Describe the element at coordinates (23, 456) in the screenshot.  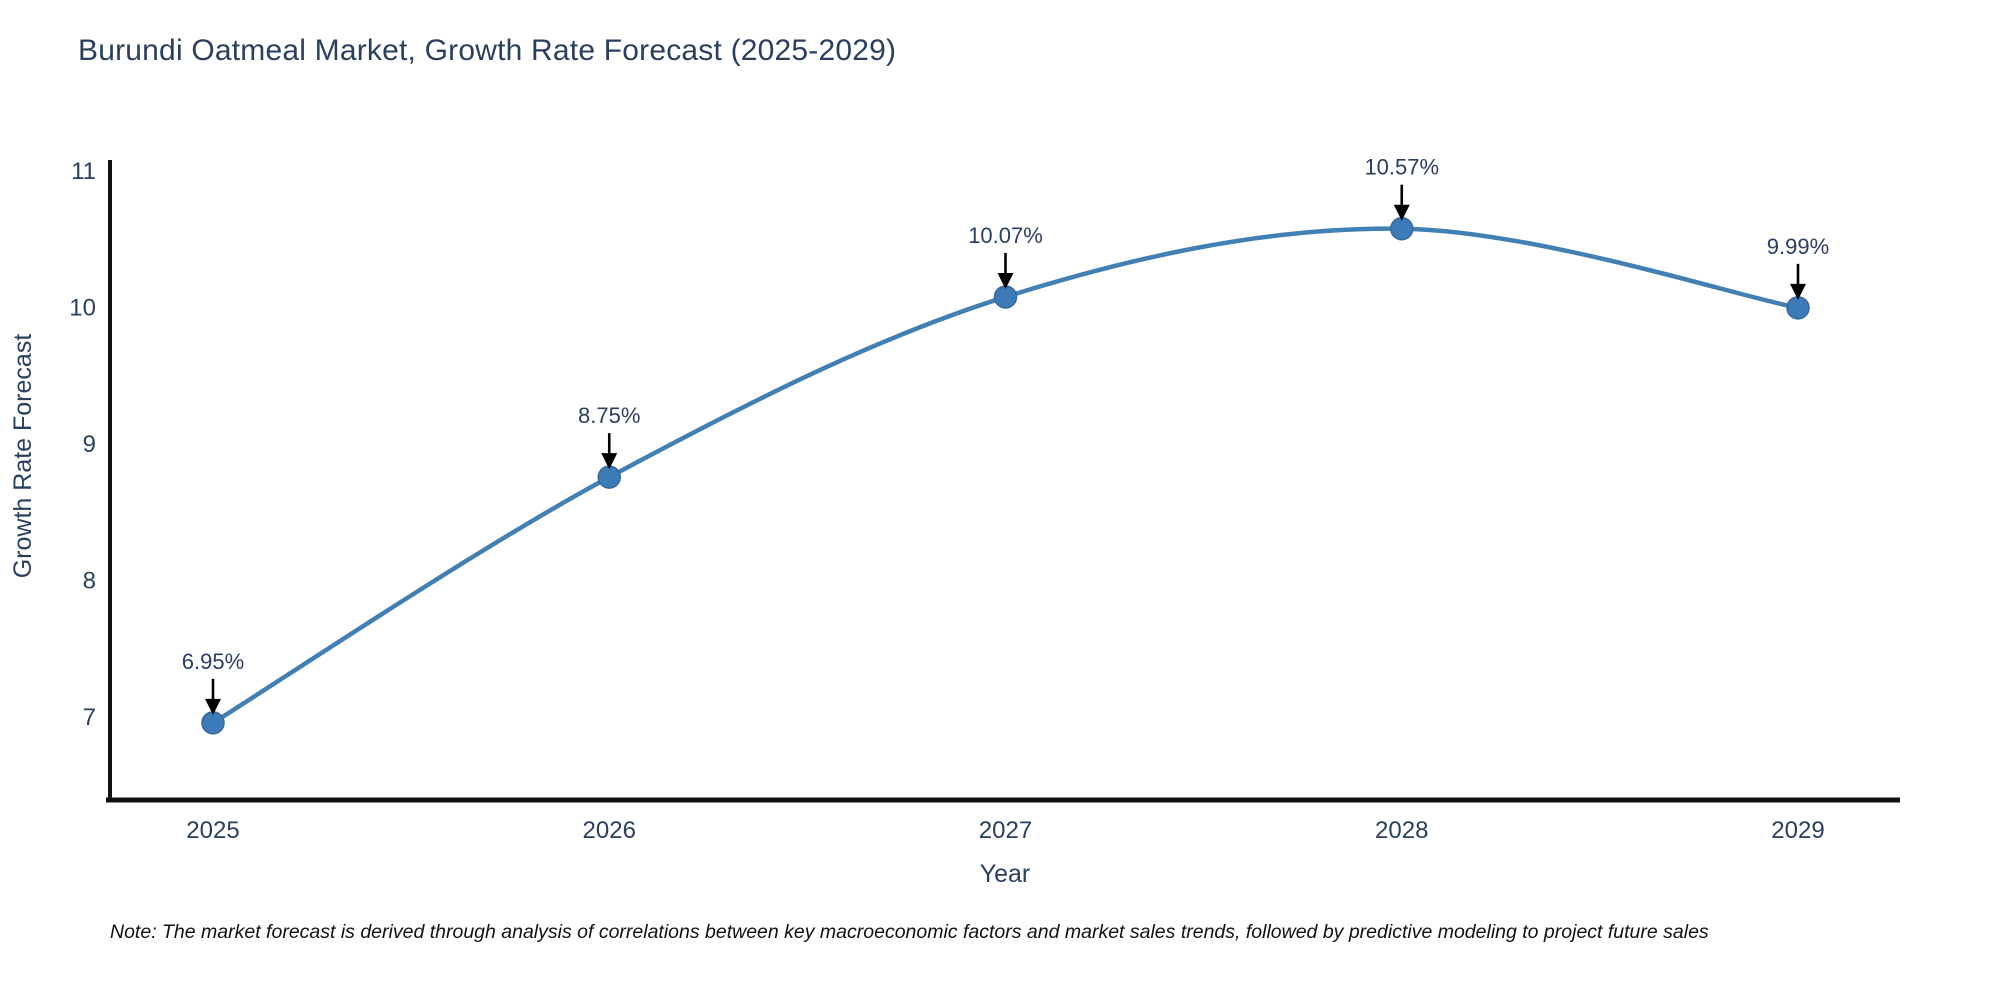
I see `y-axis-title: Growth Rate Forecast` at that location.